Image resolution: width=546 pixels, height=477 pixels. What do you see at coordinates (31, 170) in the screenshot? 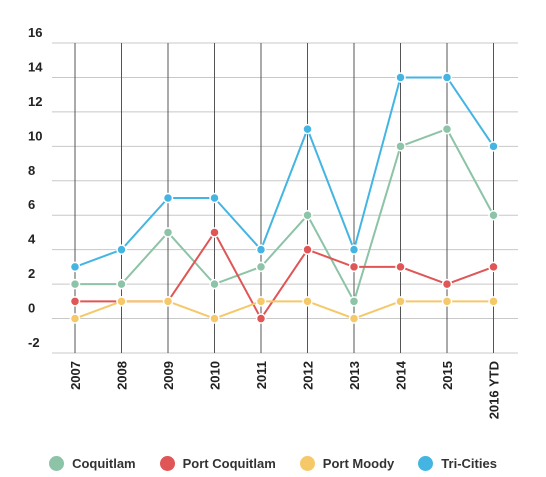
I see `y-tick-label: 8` at bounding box center [31, 170].